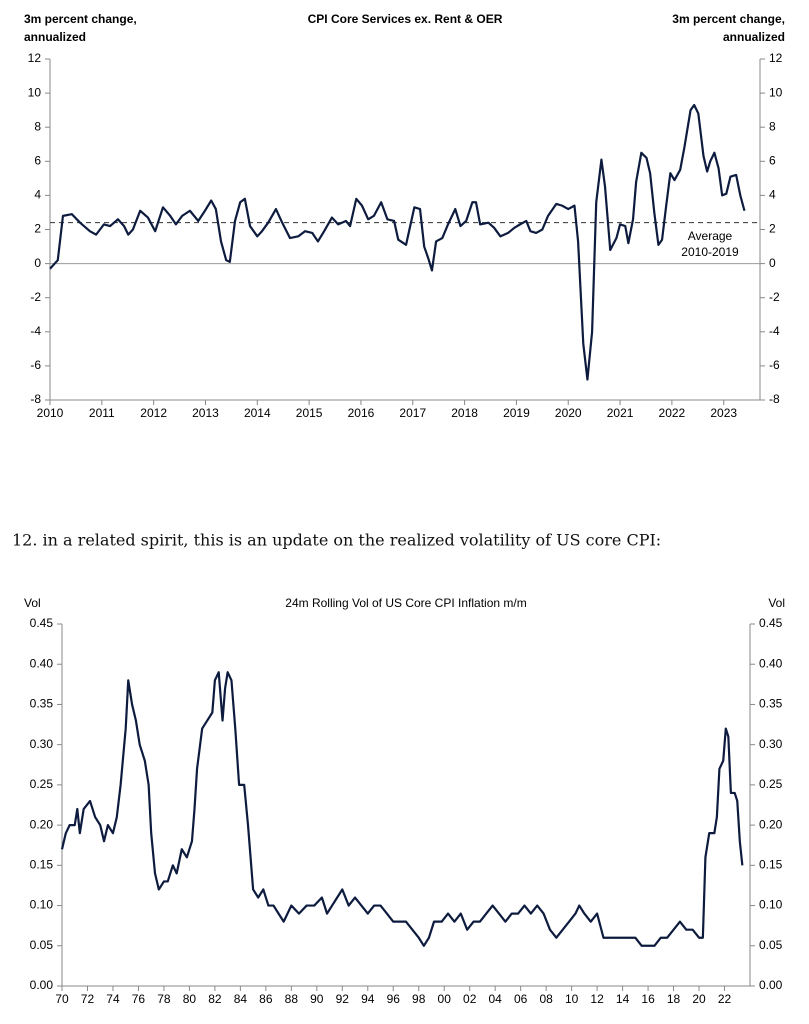  I want to click on y2-tick-label: -8, so click(774, 399).